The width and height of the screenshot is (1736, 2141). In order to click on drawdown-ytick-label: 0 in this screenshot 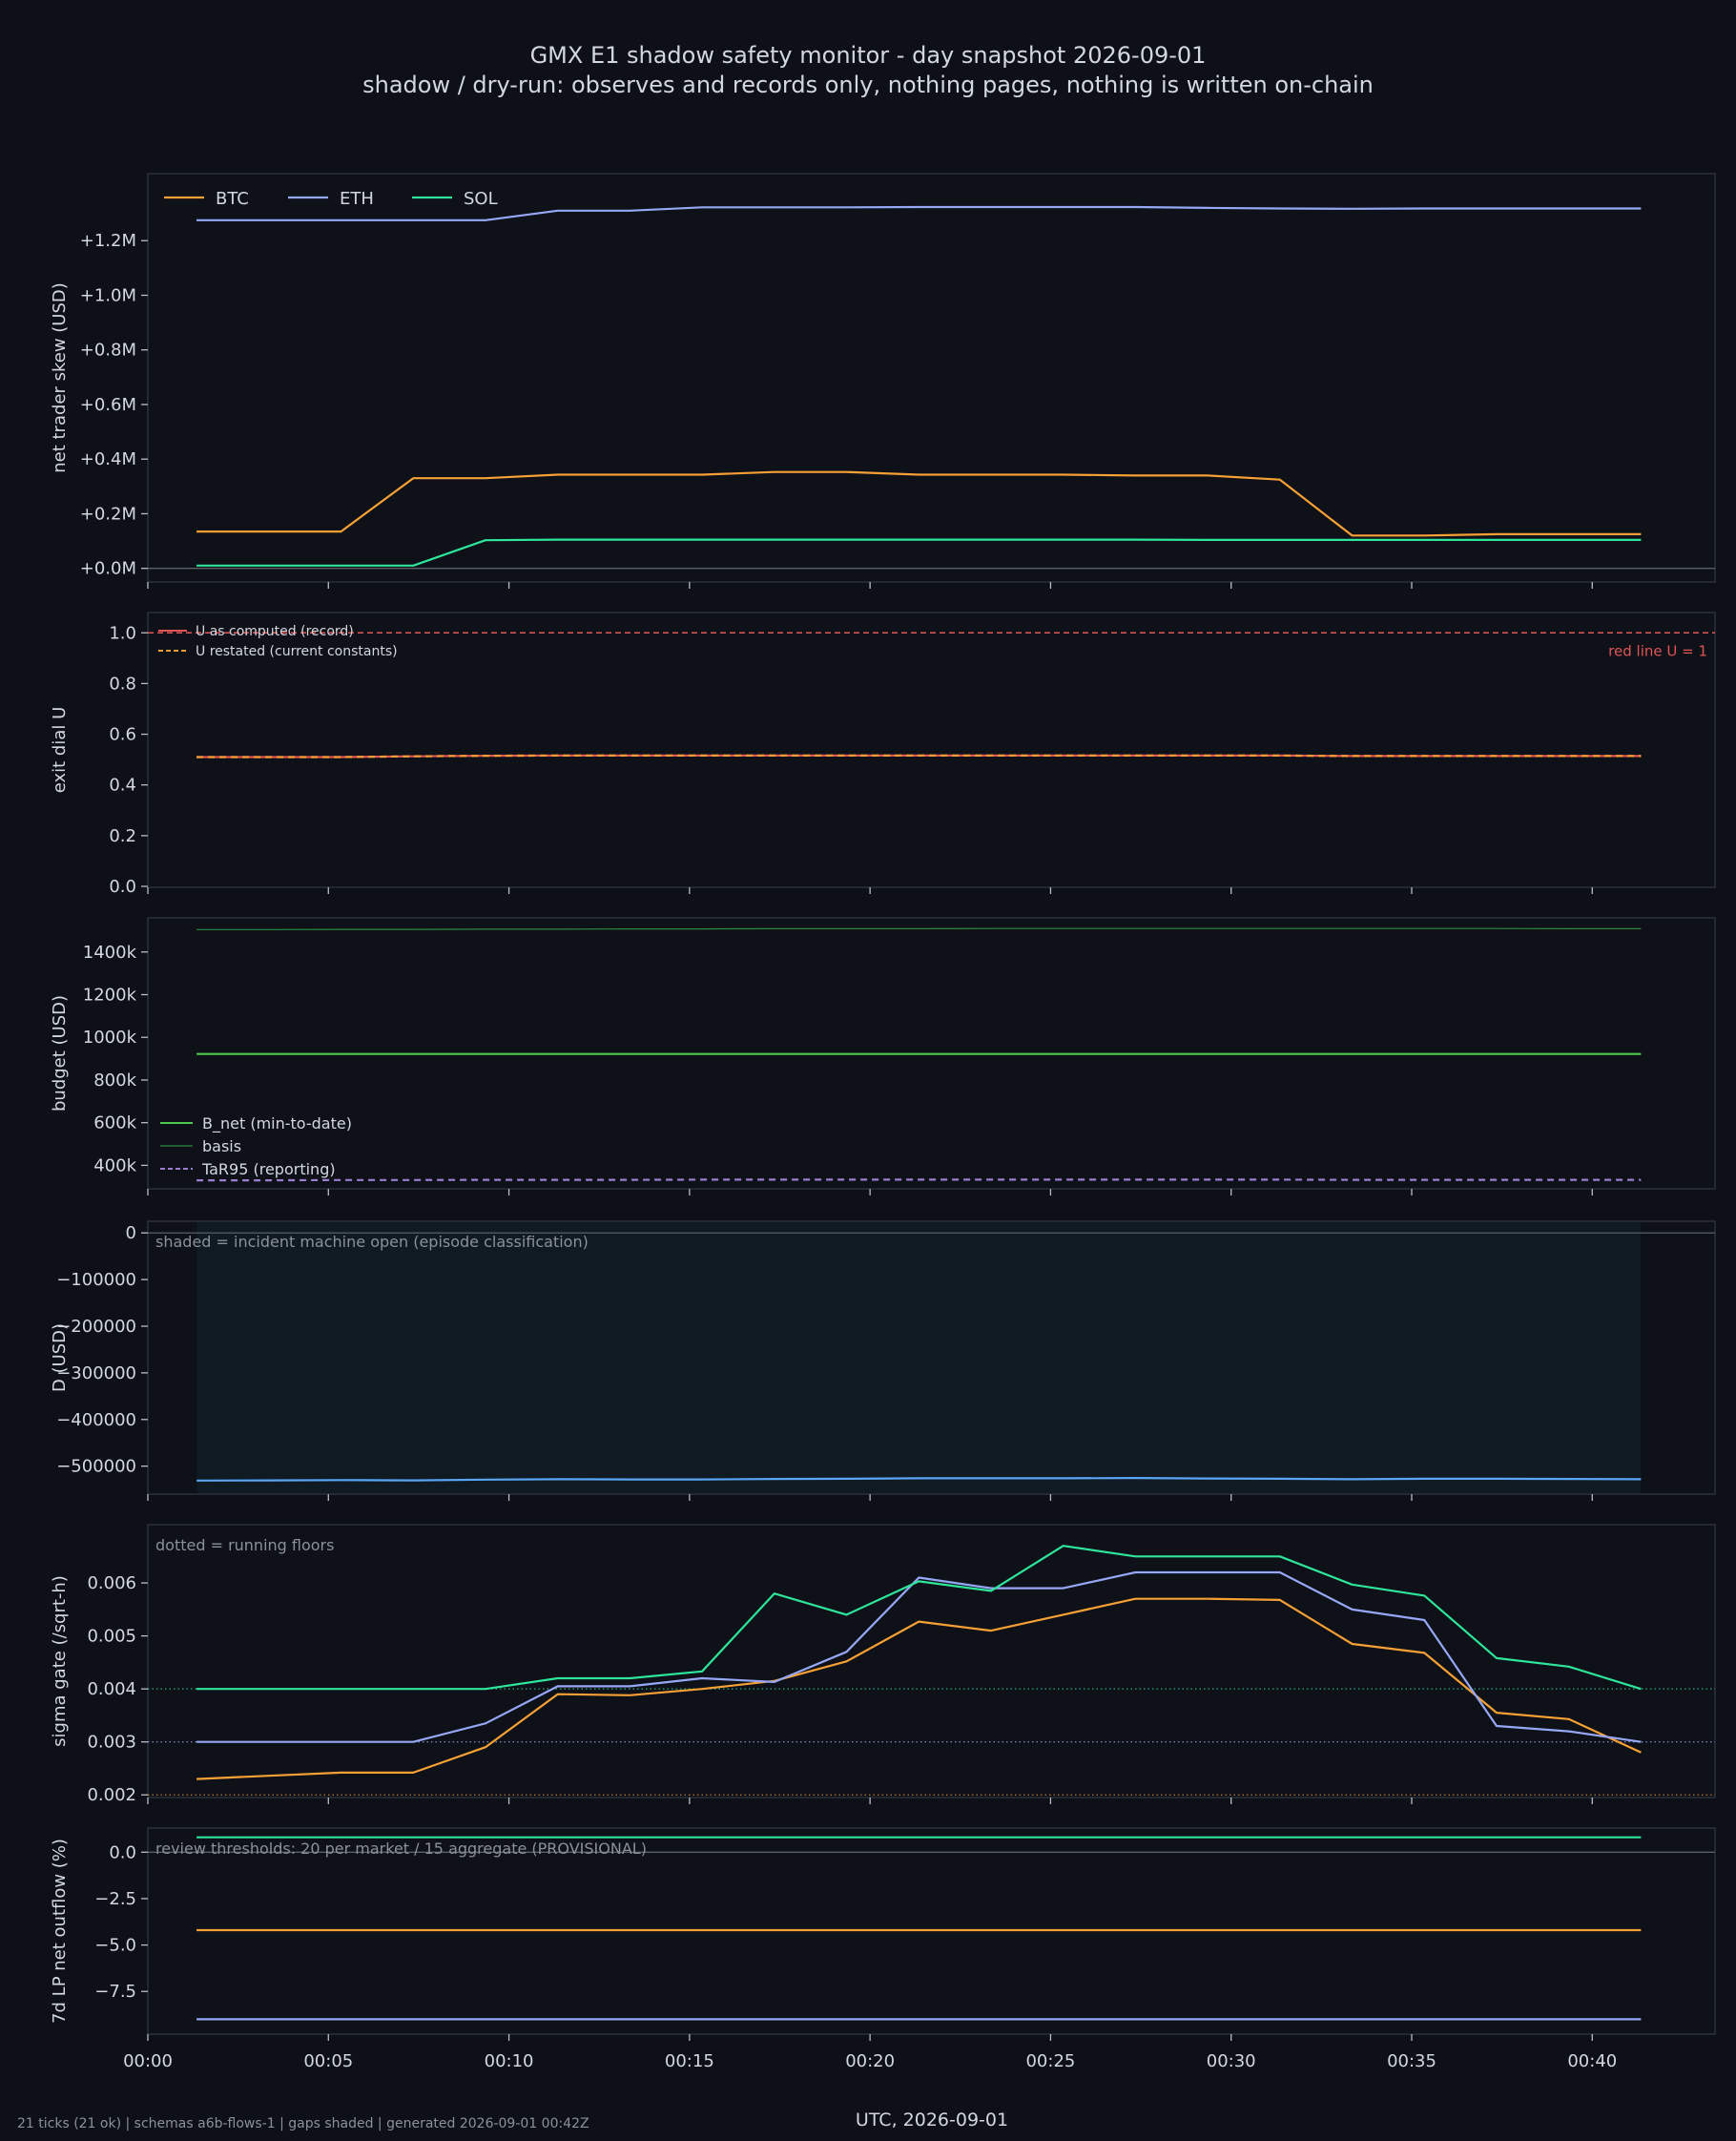, I will do `click(131, 1233)`.